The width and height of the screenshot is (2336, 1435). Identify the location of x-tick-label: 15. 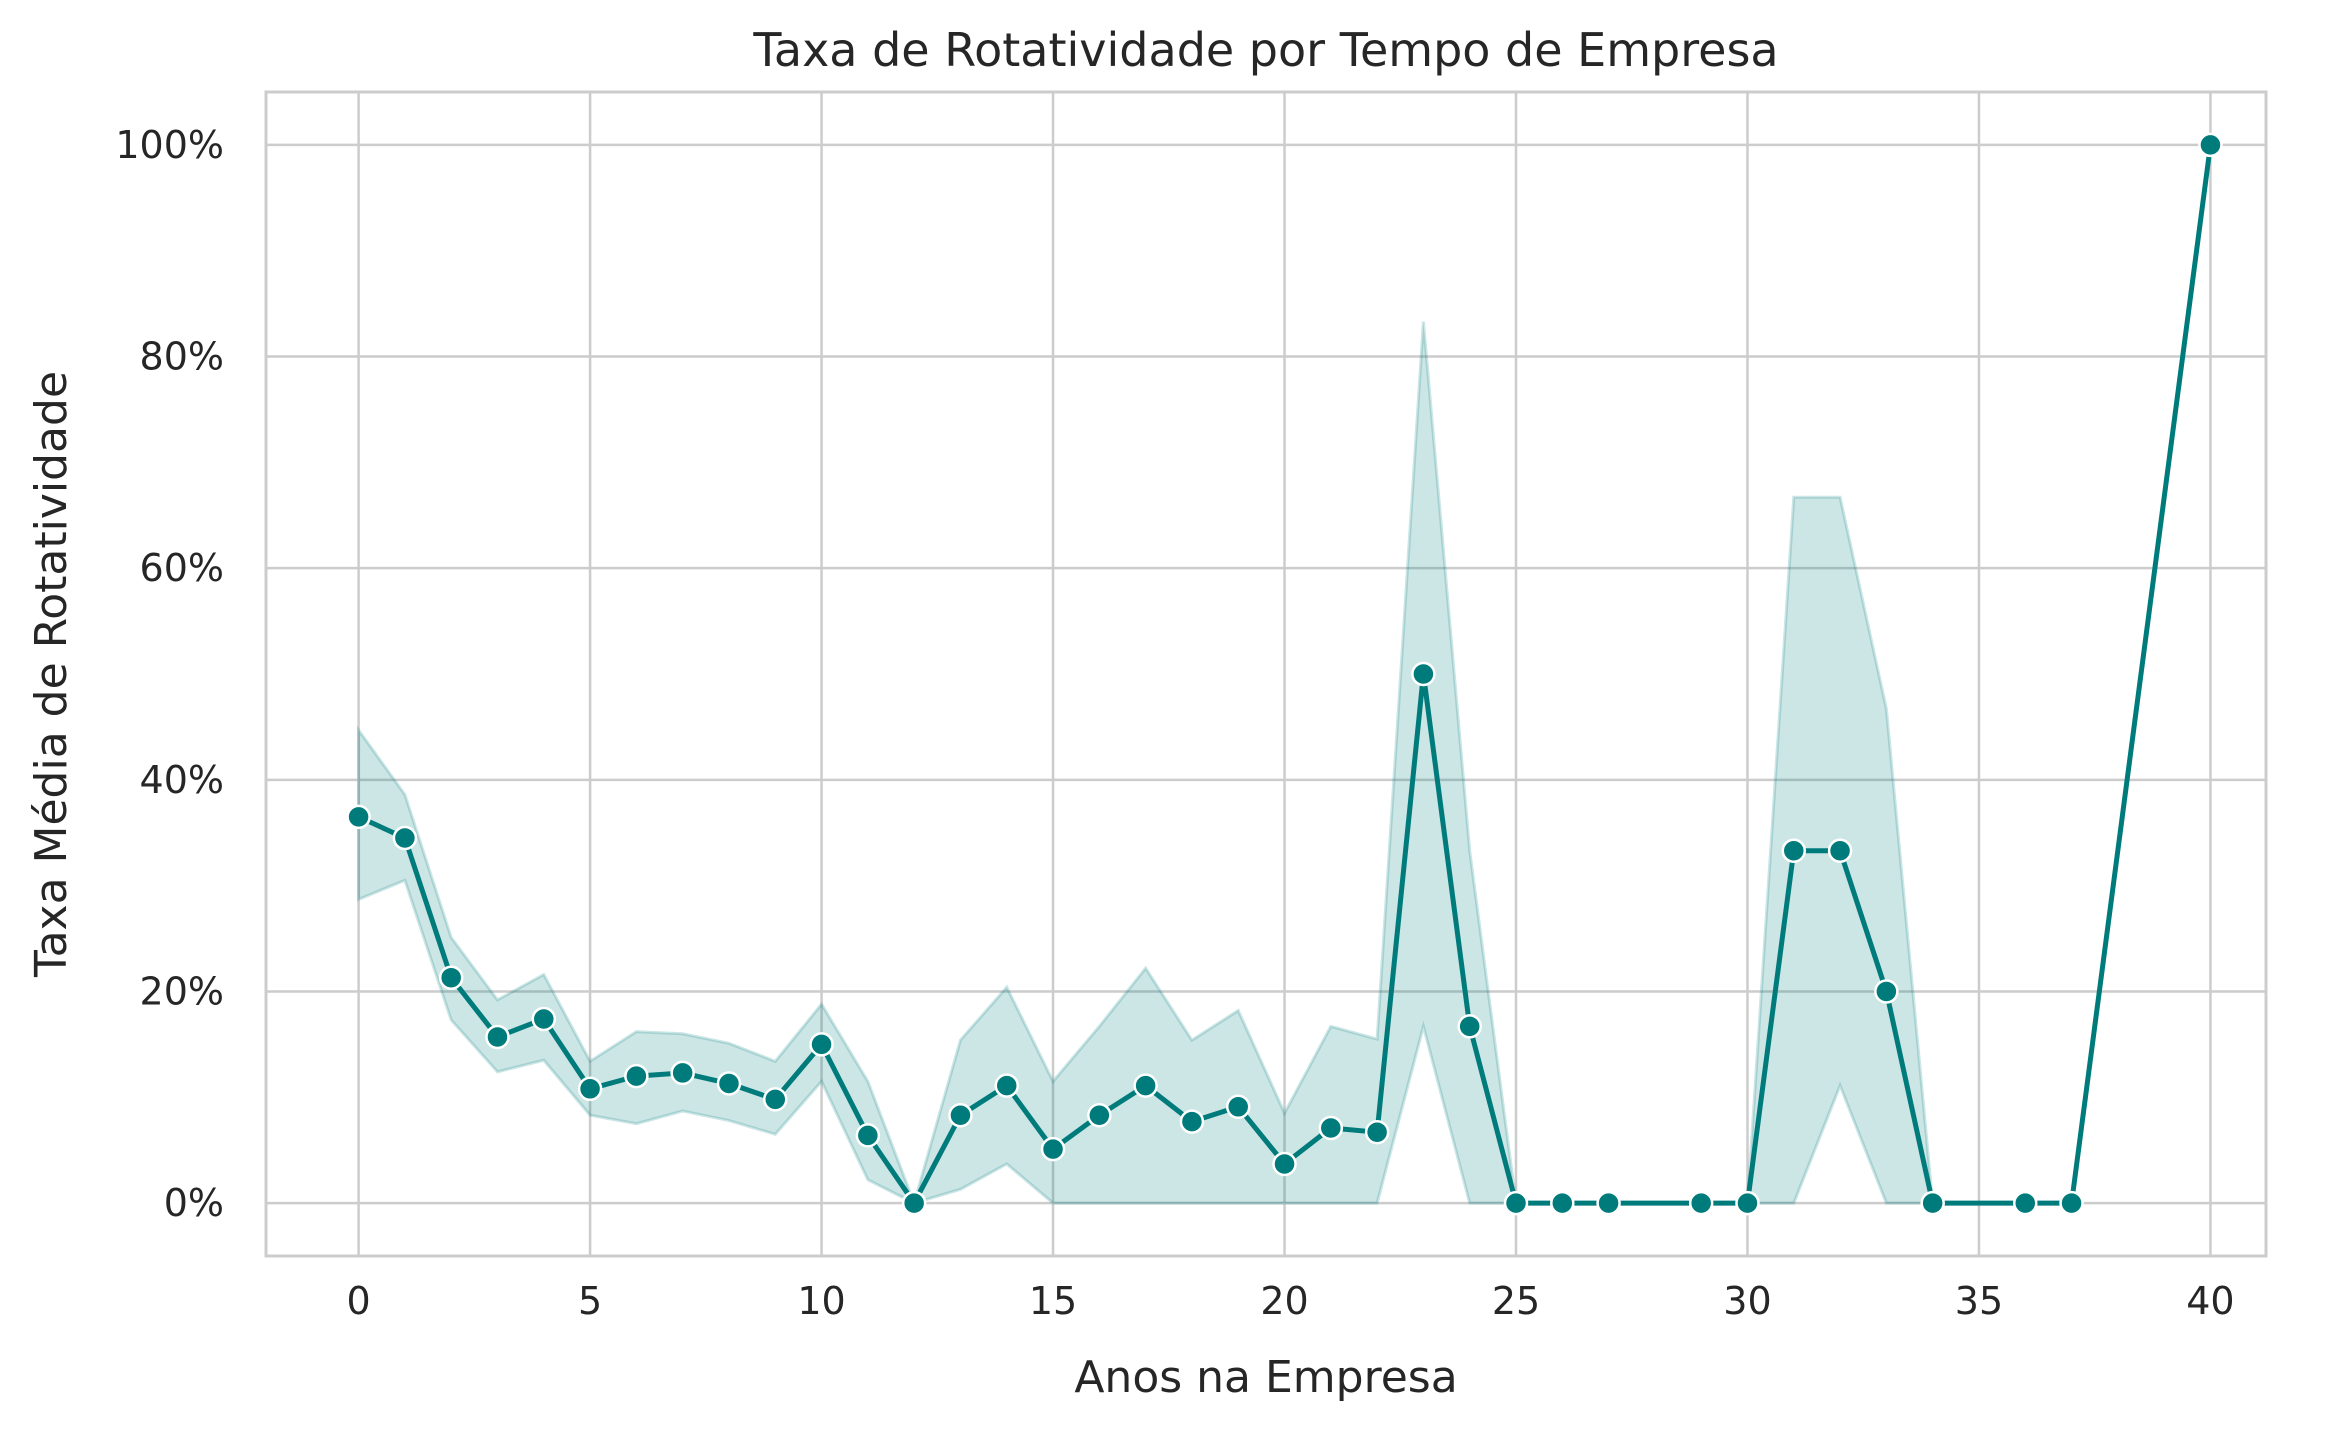
(1053, 1301).